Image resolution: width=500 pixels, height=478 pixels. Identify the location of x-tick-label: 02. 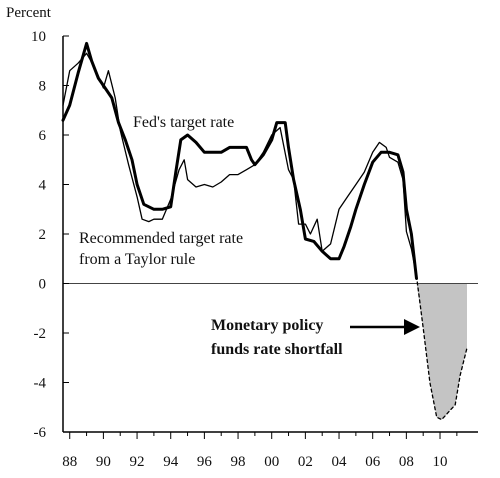
(305, 462).